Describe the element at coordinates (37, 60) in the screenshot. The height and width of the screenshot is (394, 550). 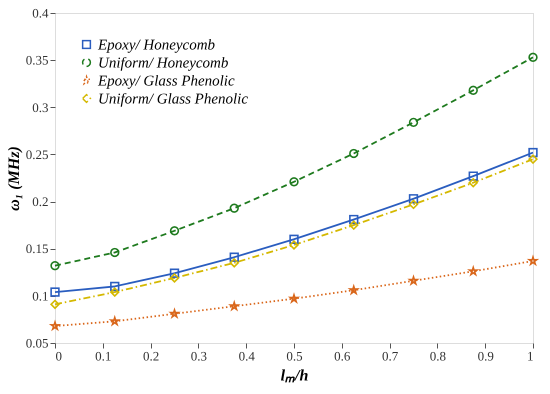
I see `y-tick-label: 0.35` at that location.